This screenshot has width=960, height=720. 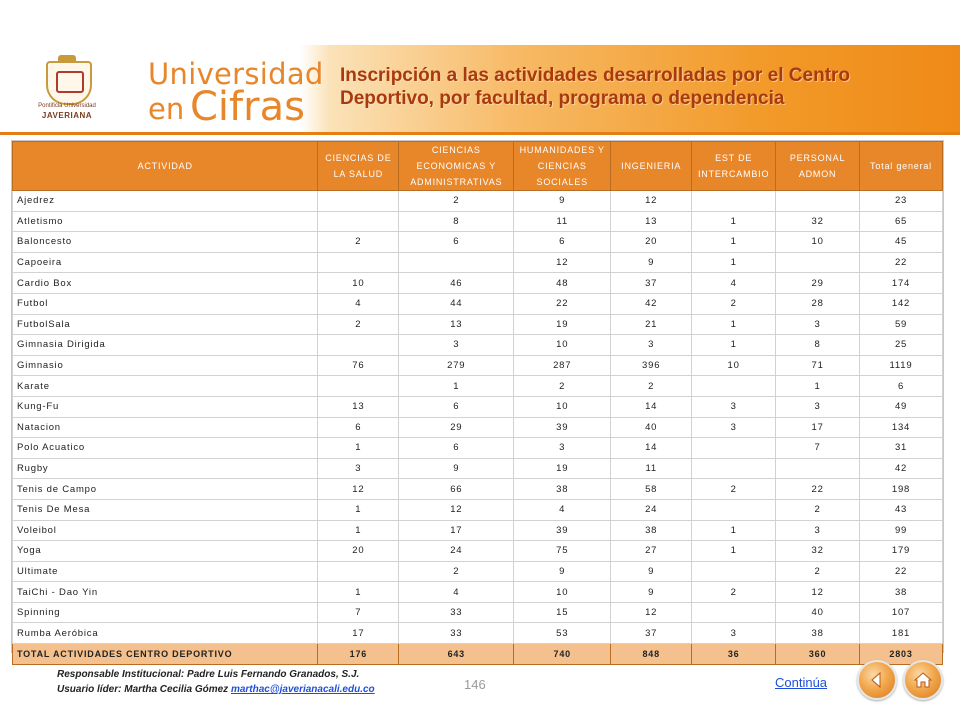 What do you see at coordinates (165, 283) in the screenshot?
I see `activity-name-cell: Cardio Box` at bounding box center [165, 283].